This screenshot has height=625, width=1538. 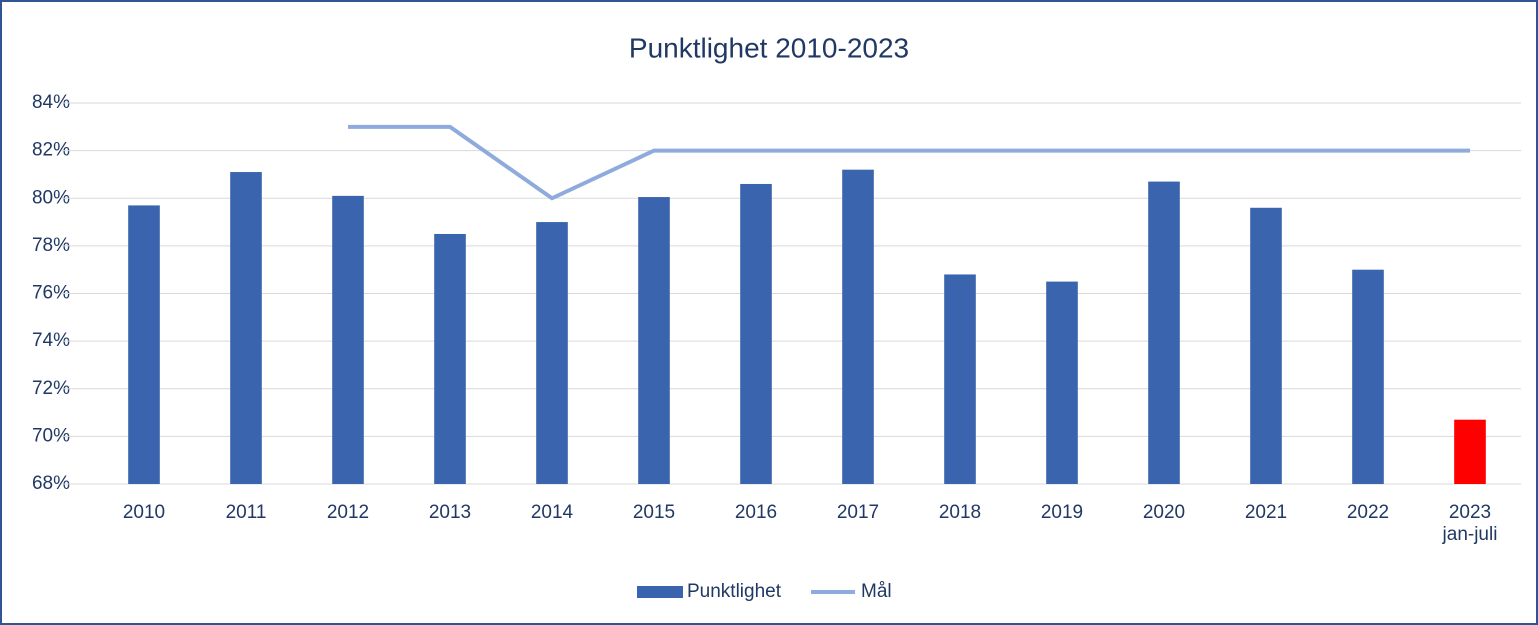 I want to click on x-tick-label: 2016, so click(x=756, y=512).